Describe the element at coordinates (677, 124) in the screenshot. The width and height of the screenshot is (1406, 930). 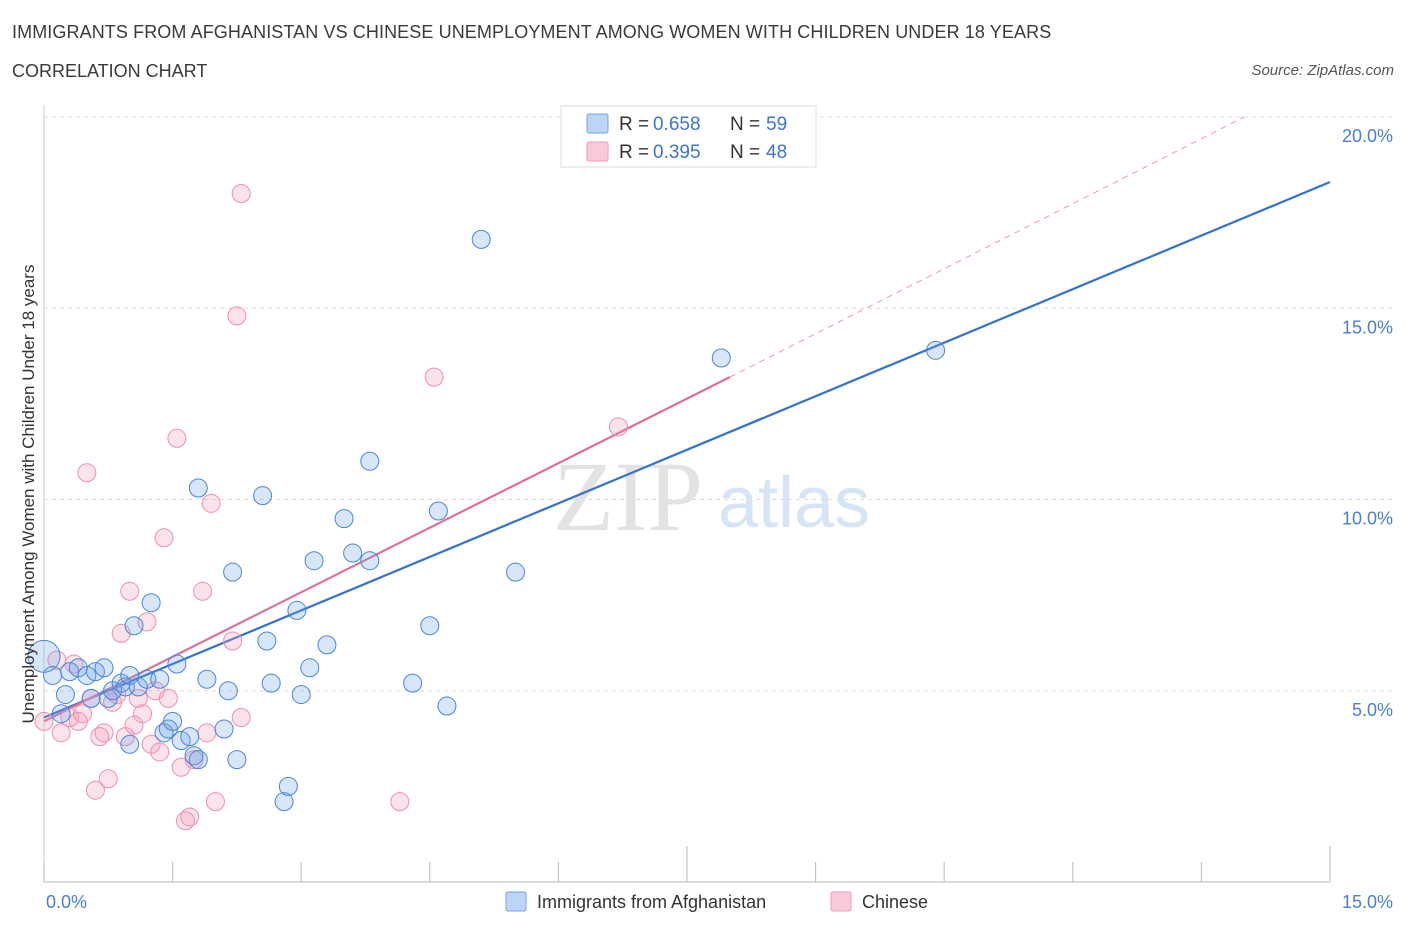
I see `legend-r-value-afghanistan: 0.658` at that location.